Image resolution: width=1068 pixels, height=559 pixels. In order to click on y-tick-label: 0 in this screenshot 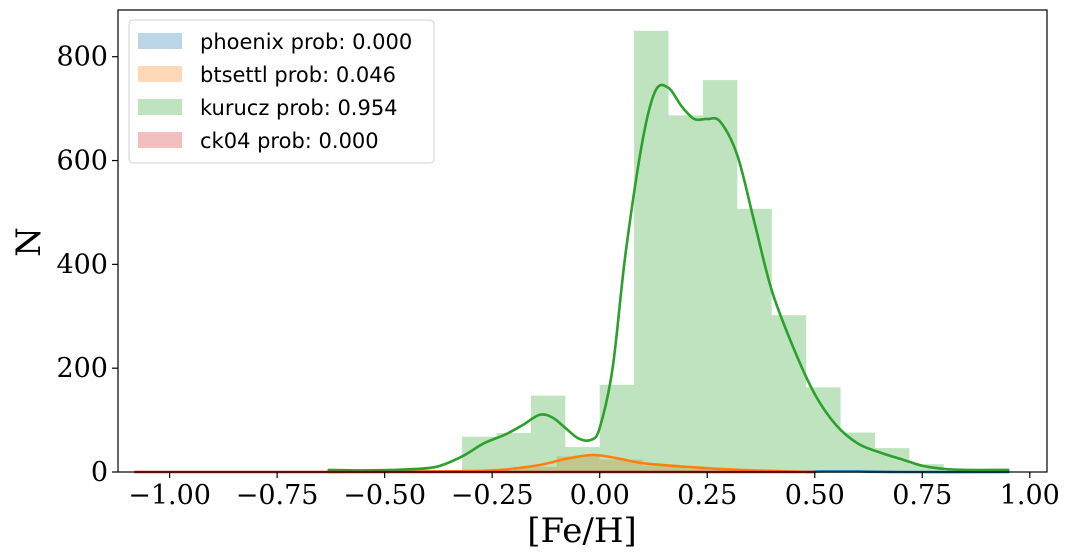, I will do `click(99, 472)`.